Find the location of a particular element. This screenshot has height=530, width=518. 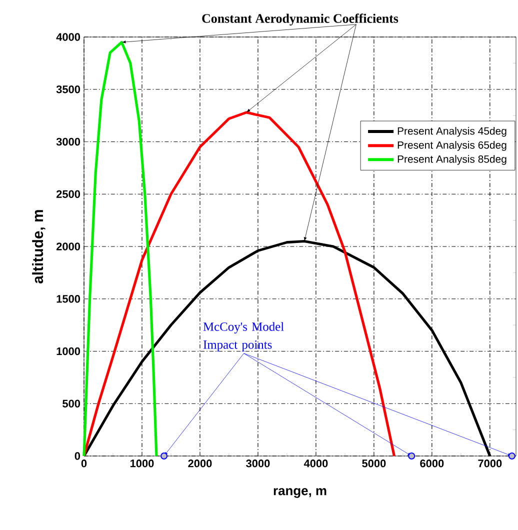

legend-label: Present Analysis 65deg is located at coordinates (452, 146).